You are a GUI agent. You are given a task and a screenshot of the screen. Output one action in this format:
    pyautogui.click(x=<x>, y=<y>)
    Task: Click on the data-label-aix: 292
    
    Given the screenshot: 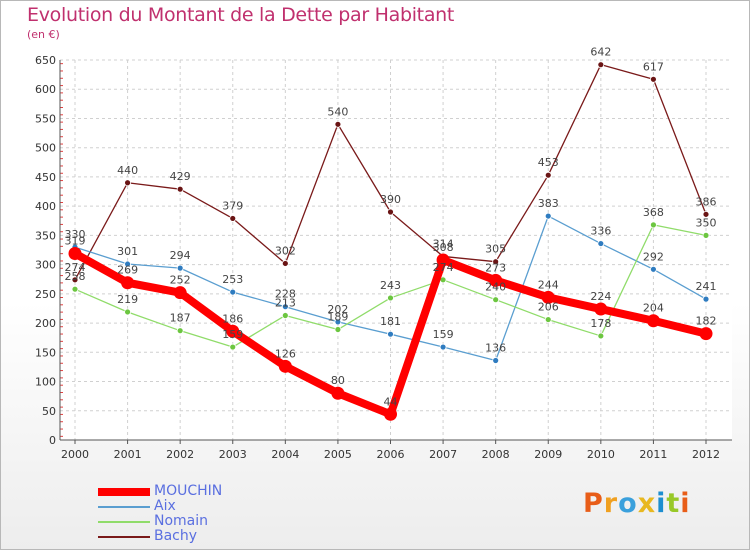 What is the action you would take?
    pyautogui.click(x=653, y=256)
    